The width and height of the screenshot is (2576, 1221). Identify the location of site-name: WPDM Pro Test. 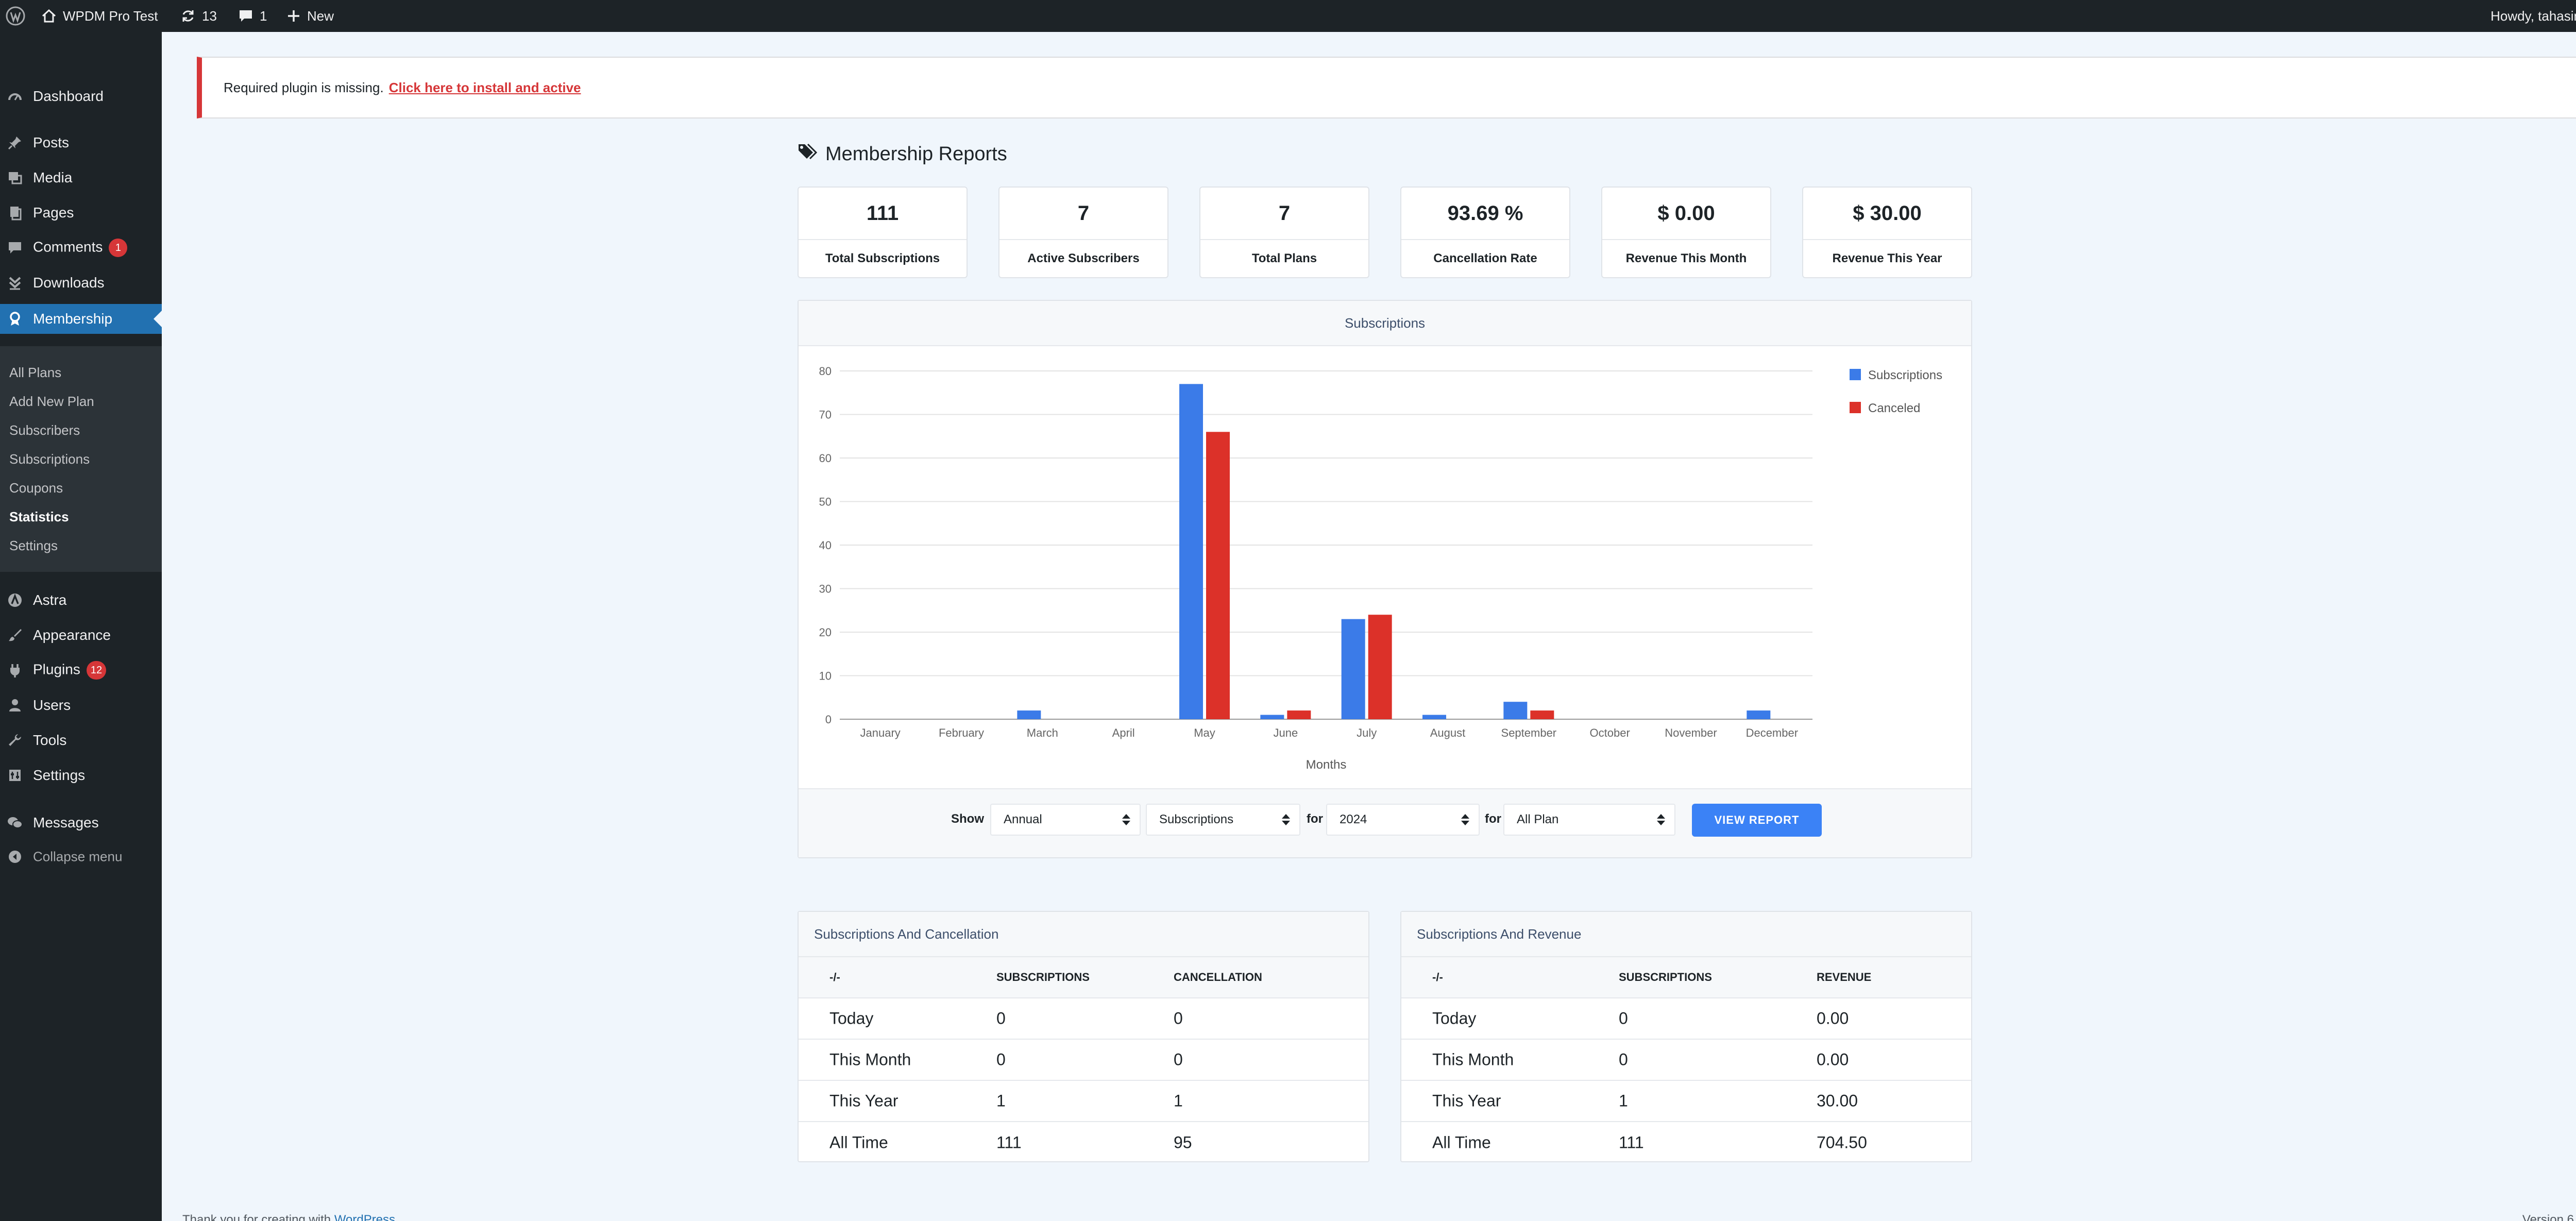
(111, 16).